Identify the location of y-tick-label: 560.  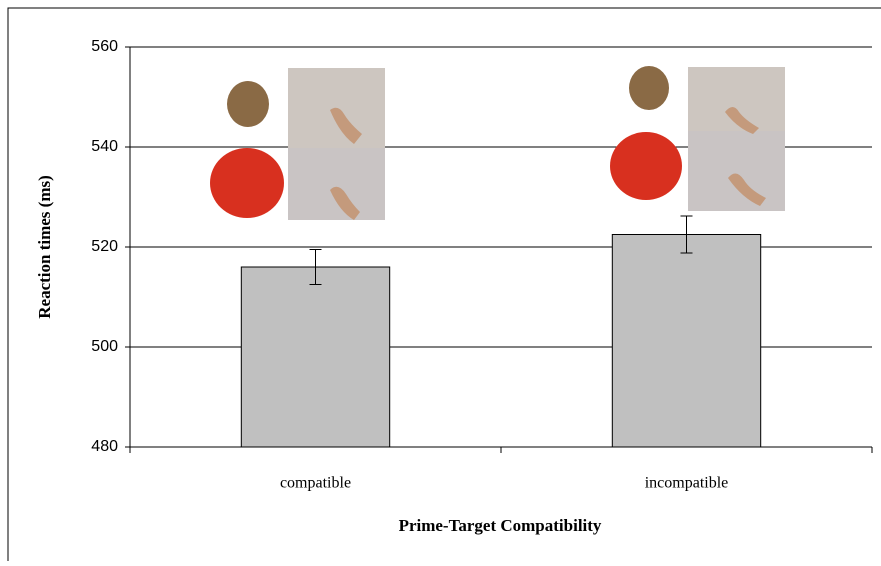
(104, 46).